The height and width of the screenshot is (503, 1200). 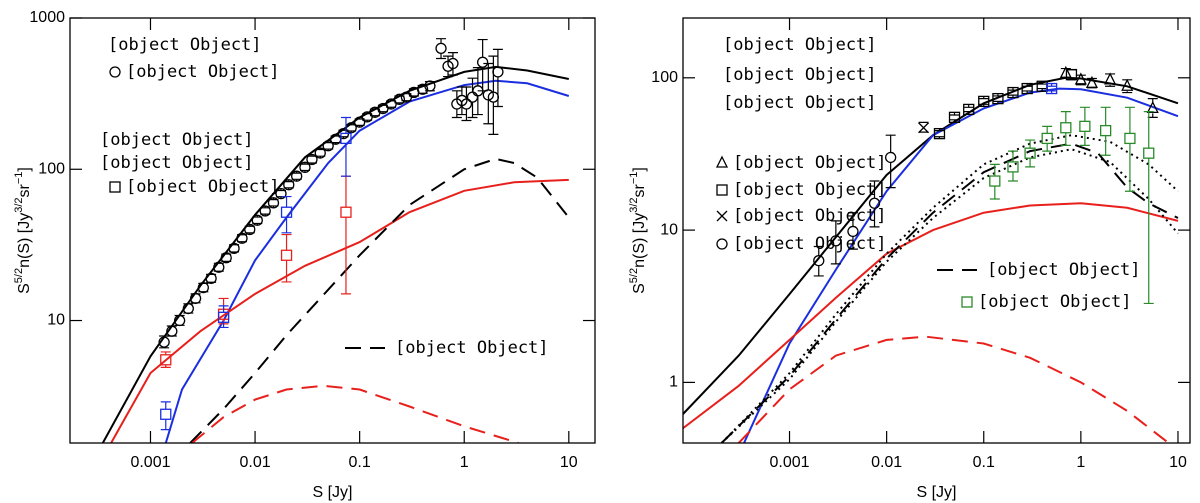 I want to click on x-tick-label: 10, so click(x=569, y=462).